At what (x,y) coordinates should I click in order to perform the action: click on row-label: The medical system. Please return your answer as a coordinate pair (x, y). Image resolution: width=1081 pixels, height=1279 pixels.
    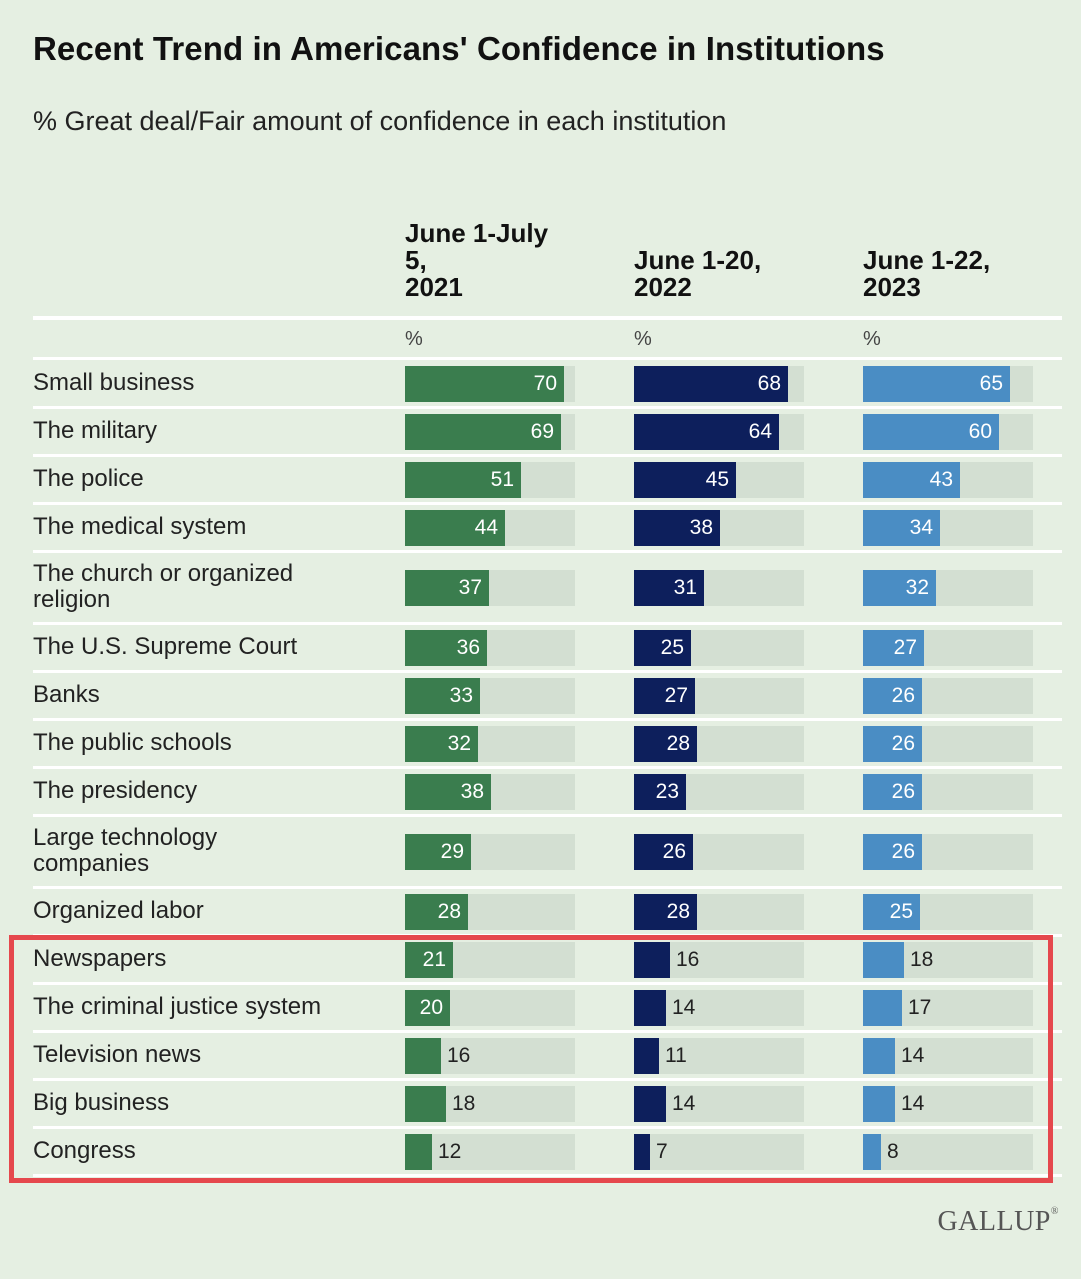
    Looking at the image, I should click on (140, 526).